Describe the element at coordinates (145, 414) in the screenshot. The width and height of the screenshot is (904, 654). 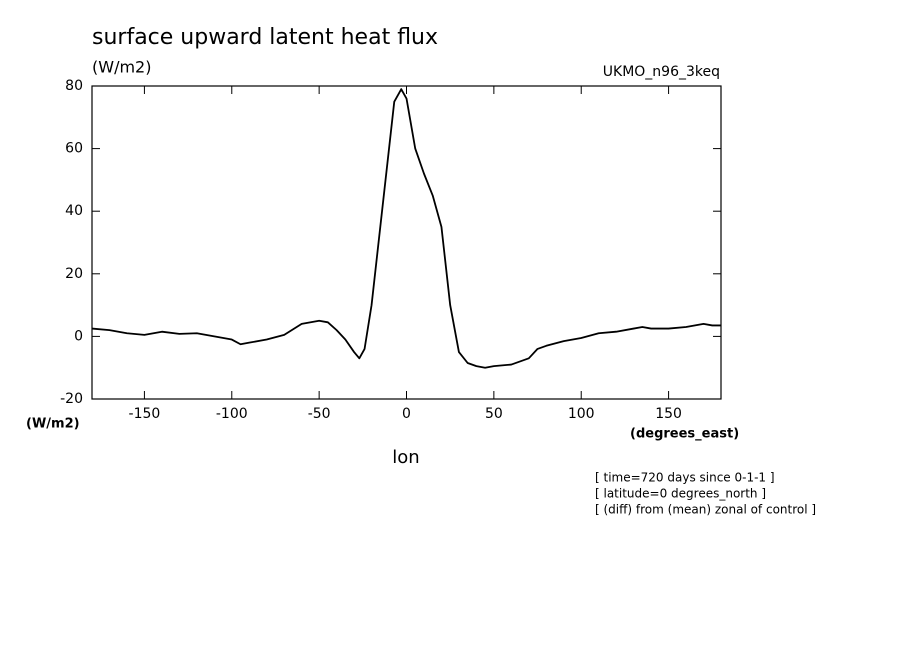
I see `x-tick-label: -150` at that location.